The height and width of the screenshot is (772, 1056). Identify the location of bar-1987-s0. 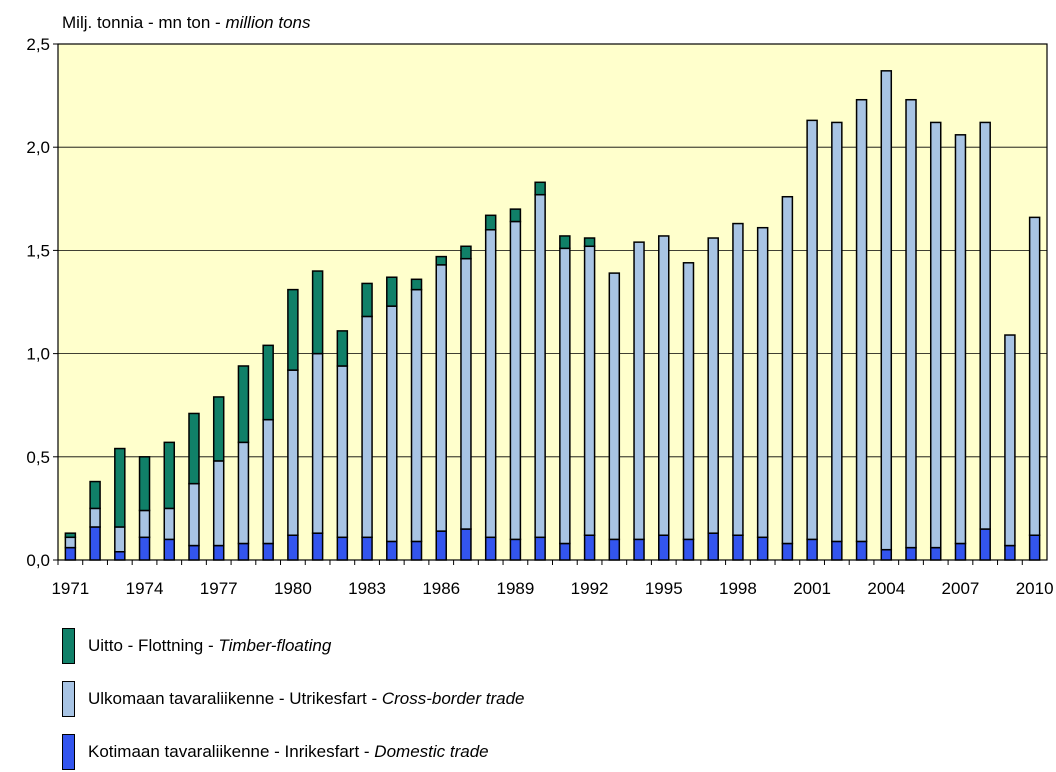
(466, 544).